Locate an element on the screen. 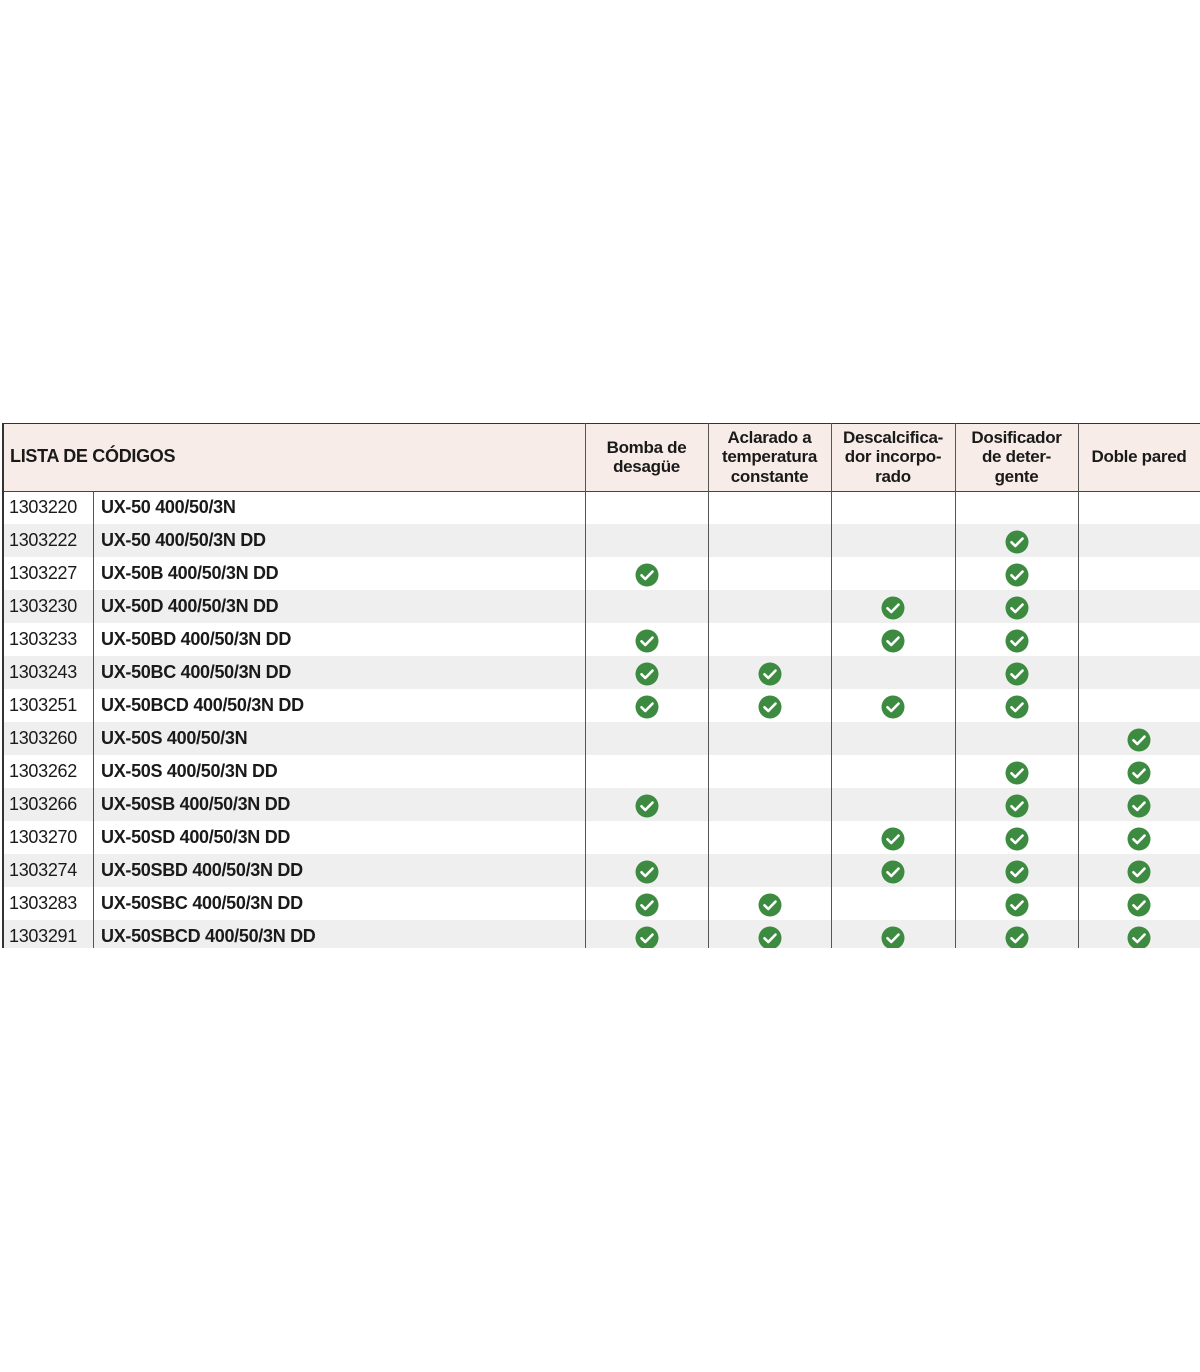 This screenshot has width=1200, height=1372. table-row: 1303220 UX-50 400/50/3N is located at coordinates (601, 507).